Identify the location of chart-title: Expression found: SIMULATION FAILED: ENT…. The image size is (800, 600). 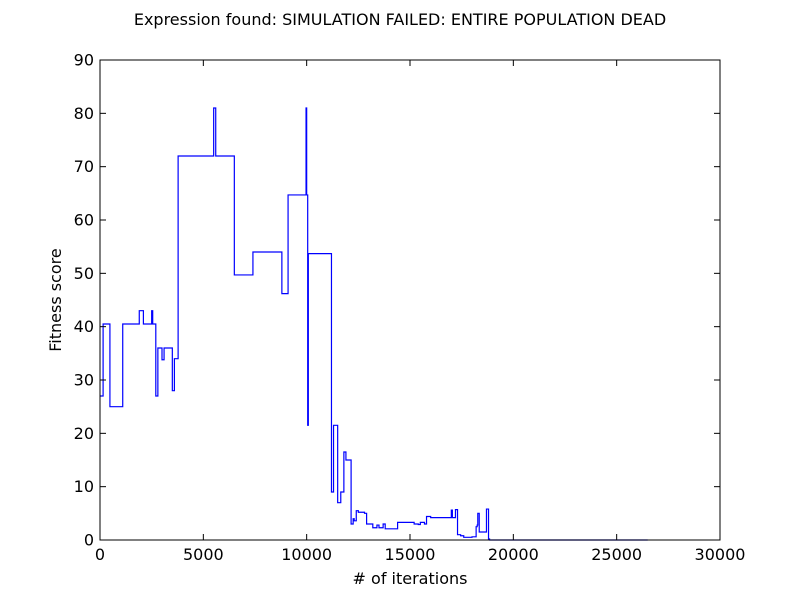
(400, 19).